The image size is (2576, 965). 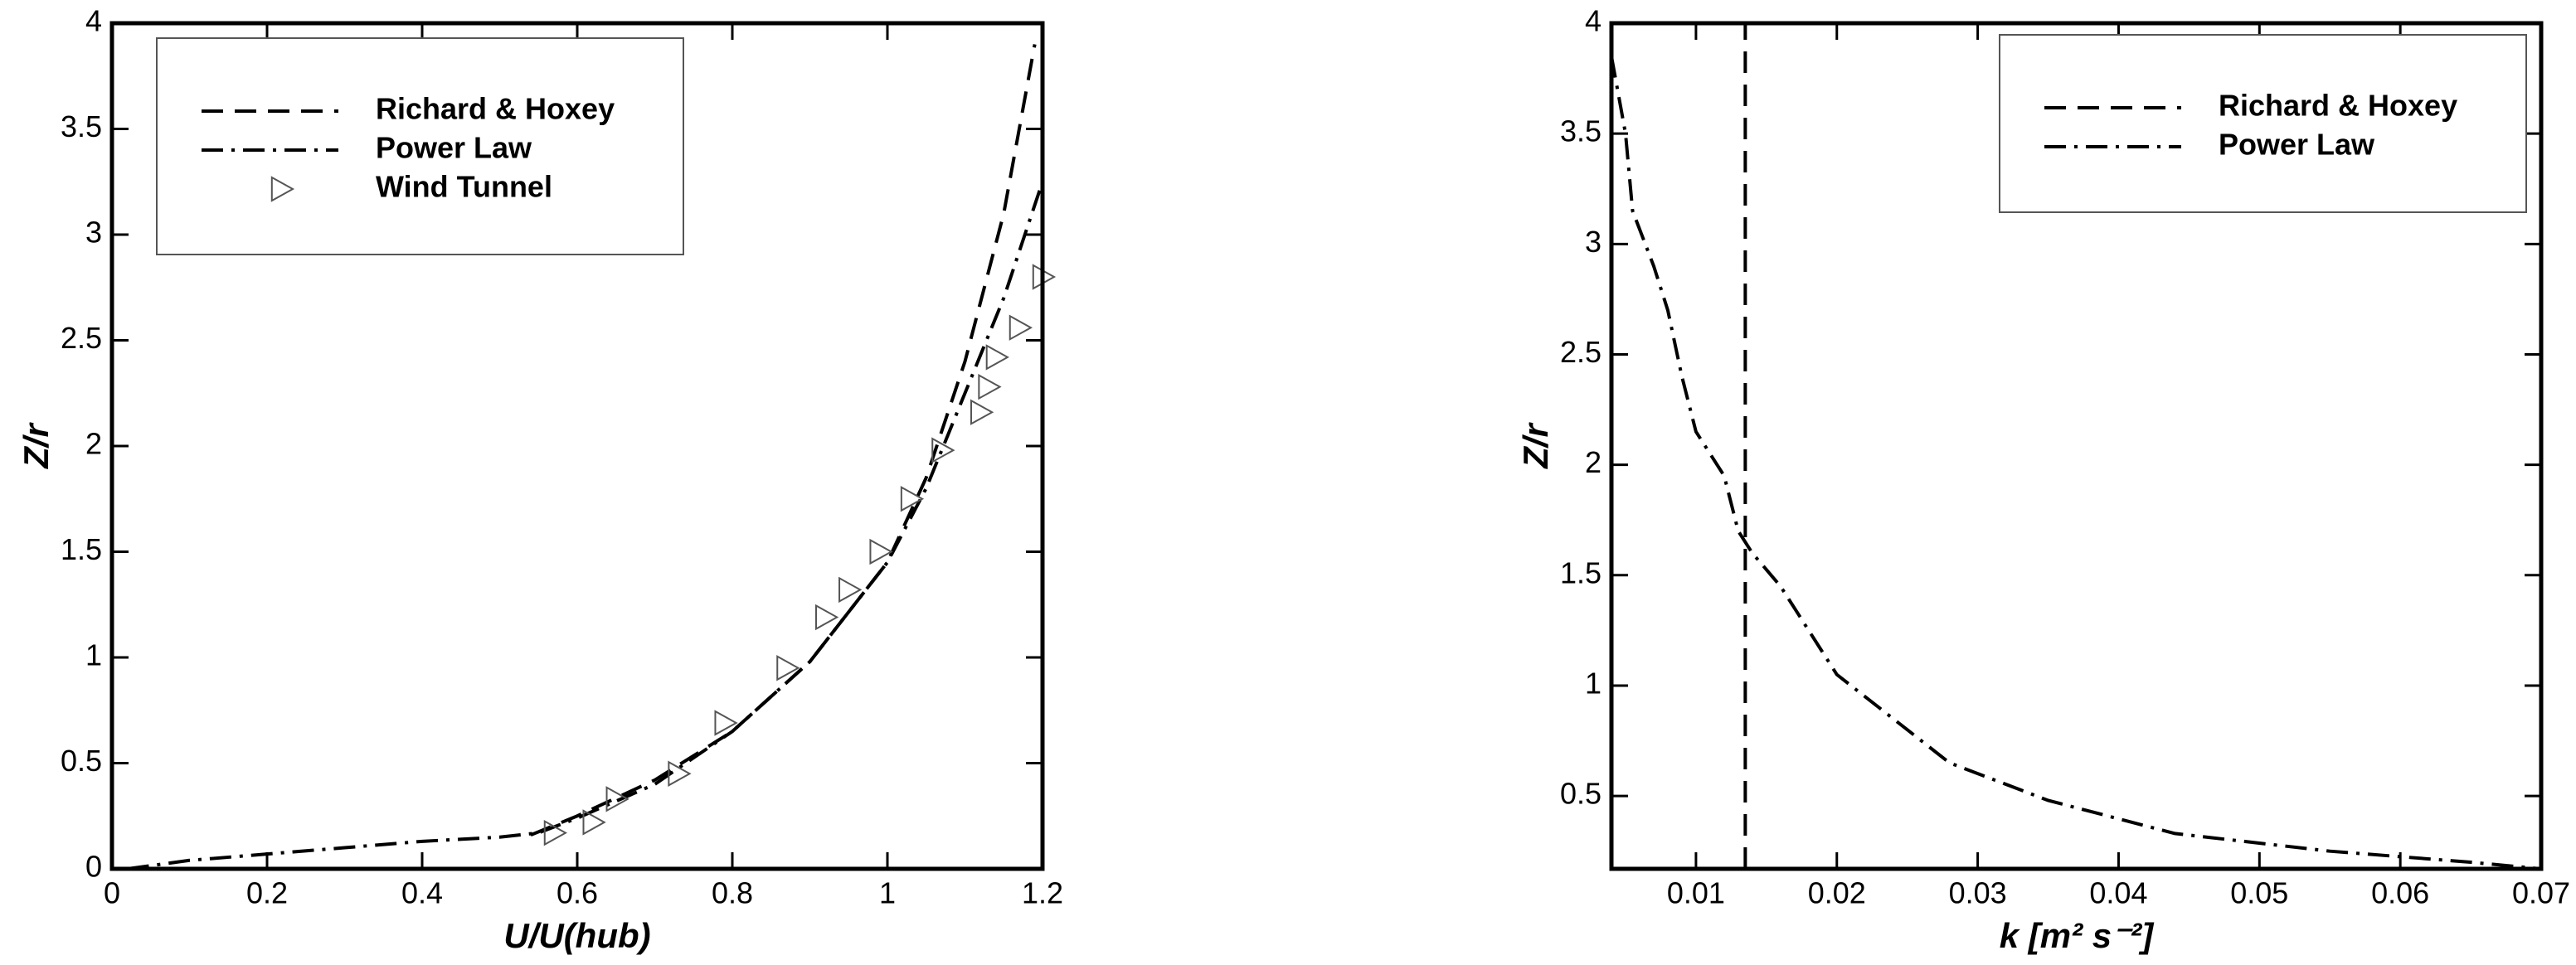 What do you see at coordinates (2400, 893) in the screenshot?
I see `x-tick-label: 0.06` at bounding box center [2400, 893].